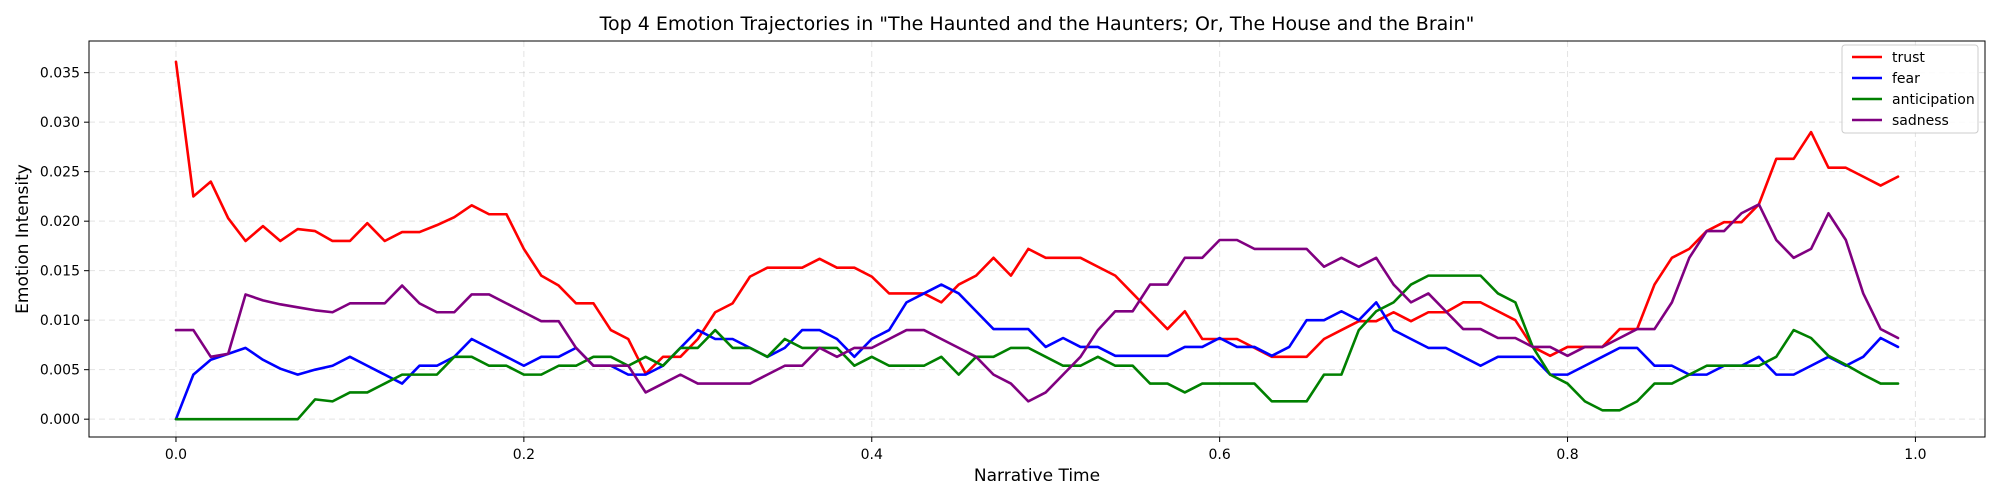 Image resolution: width=2000 pixels, height=500 pixels. What do you see at coordinates (1908, 58) in the screenshot?
I see `legend-label-trust: trust` at bounding box center [1908, 58].